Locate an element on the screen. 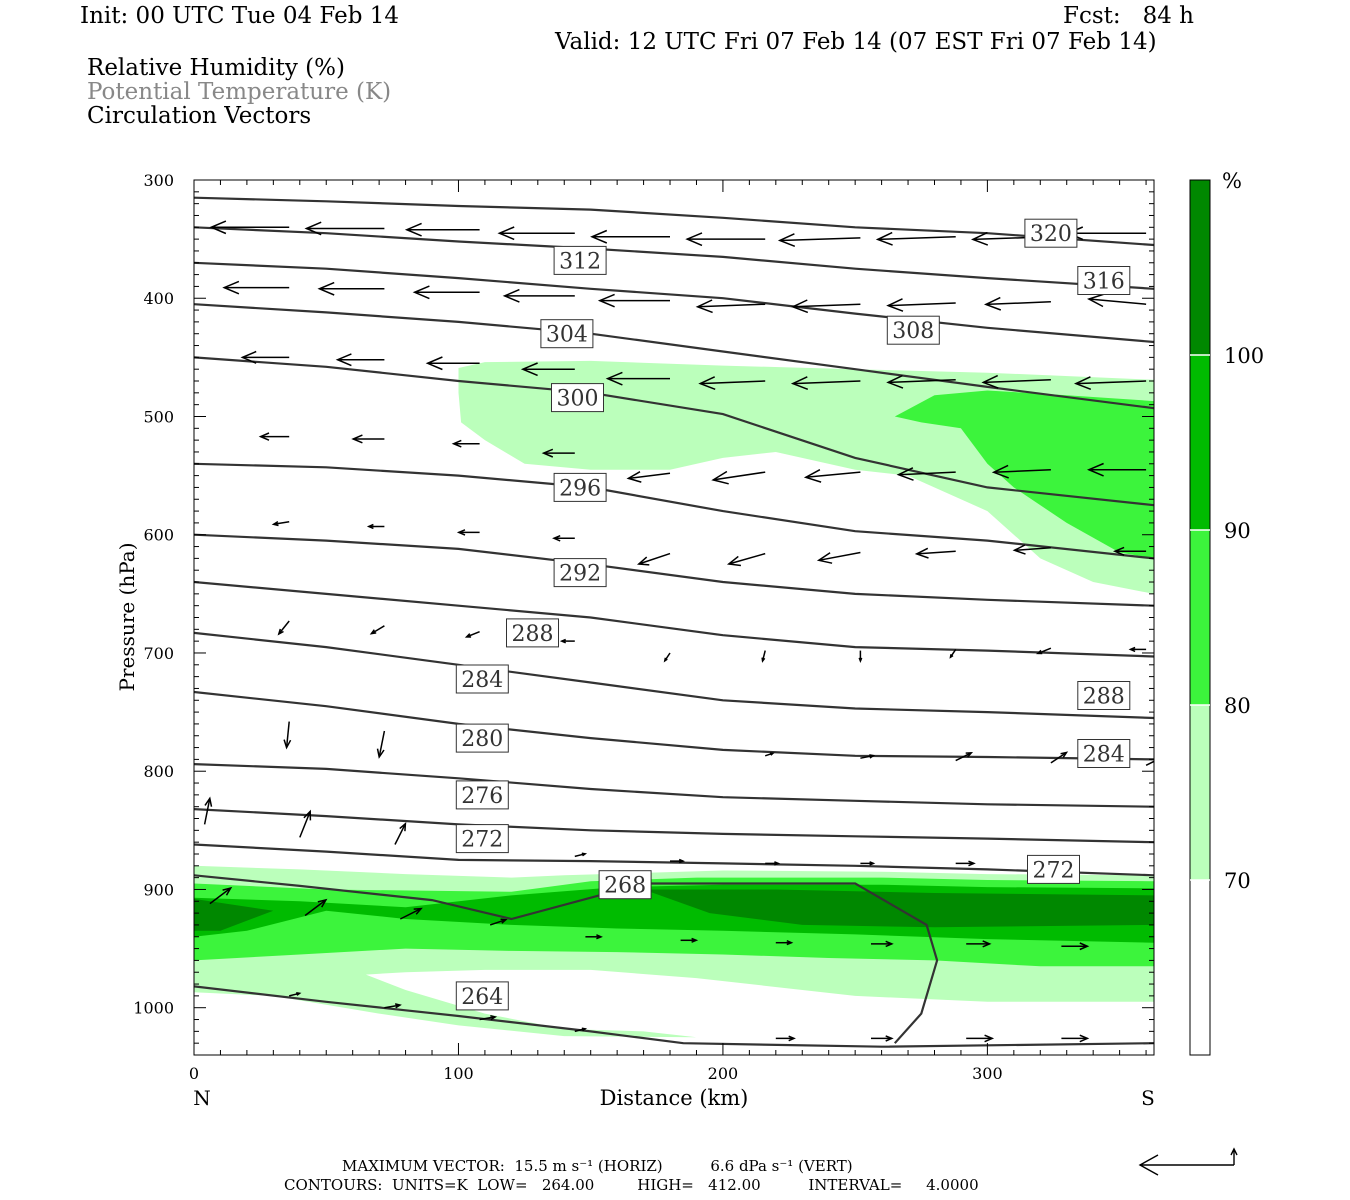 This screenshot has height=1200, width=1350. contour-label-296: 296 is located at coordinates (580, 487).